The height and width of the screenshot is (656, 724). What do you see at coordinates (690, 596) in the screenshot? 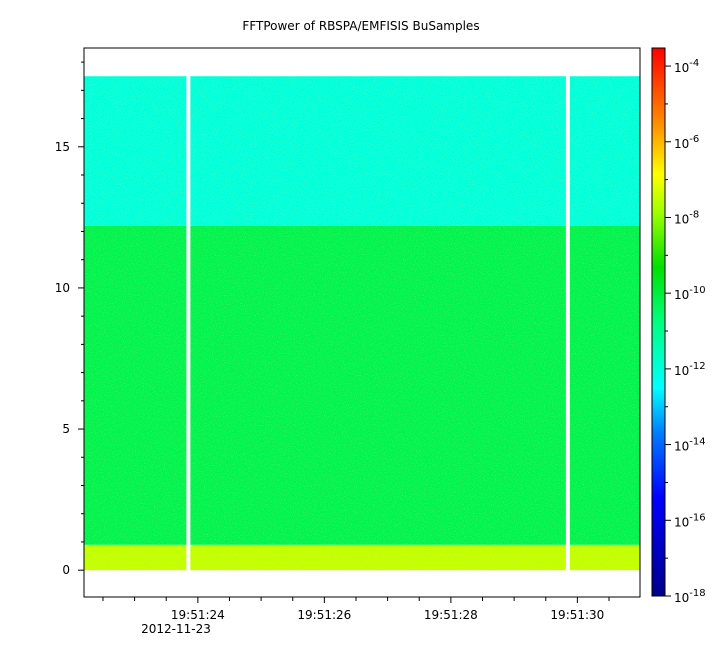
I see `colorbar-tick-label: 10⁻¹⁸` at bounding box center [690, 596].